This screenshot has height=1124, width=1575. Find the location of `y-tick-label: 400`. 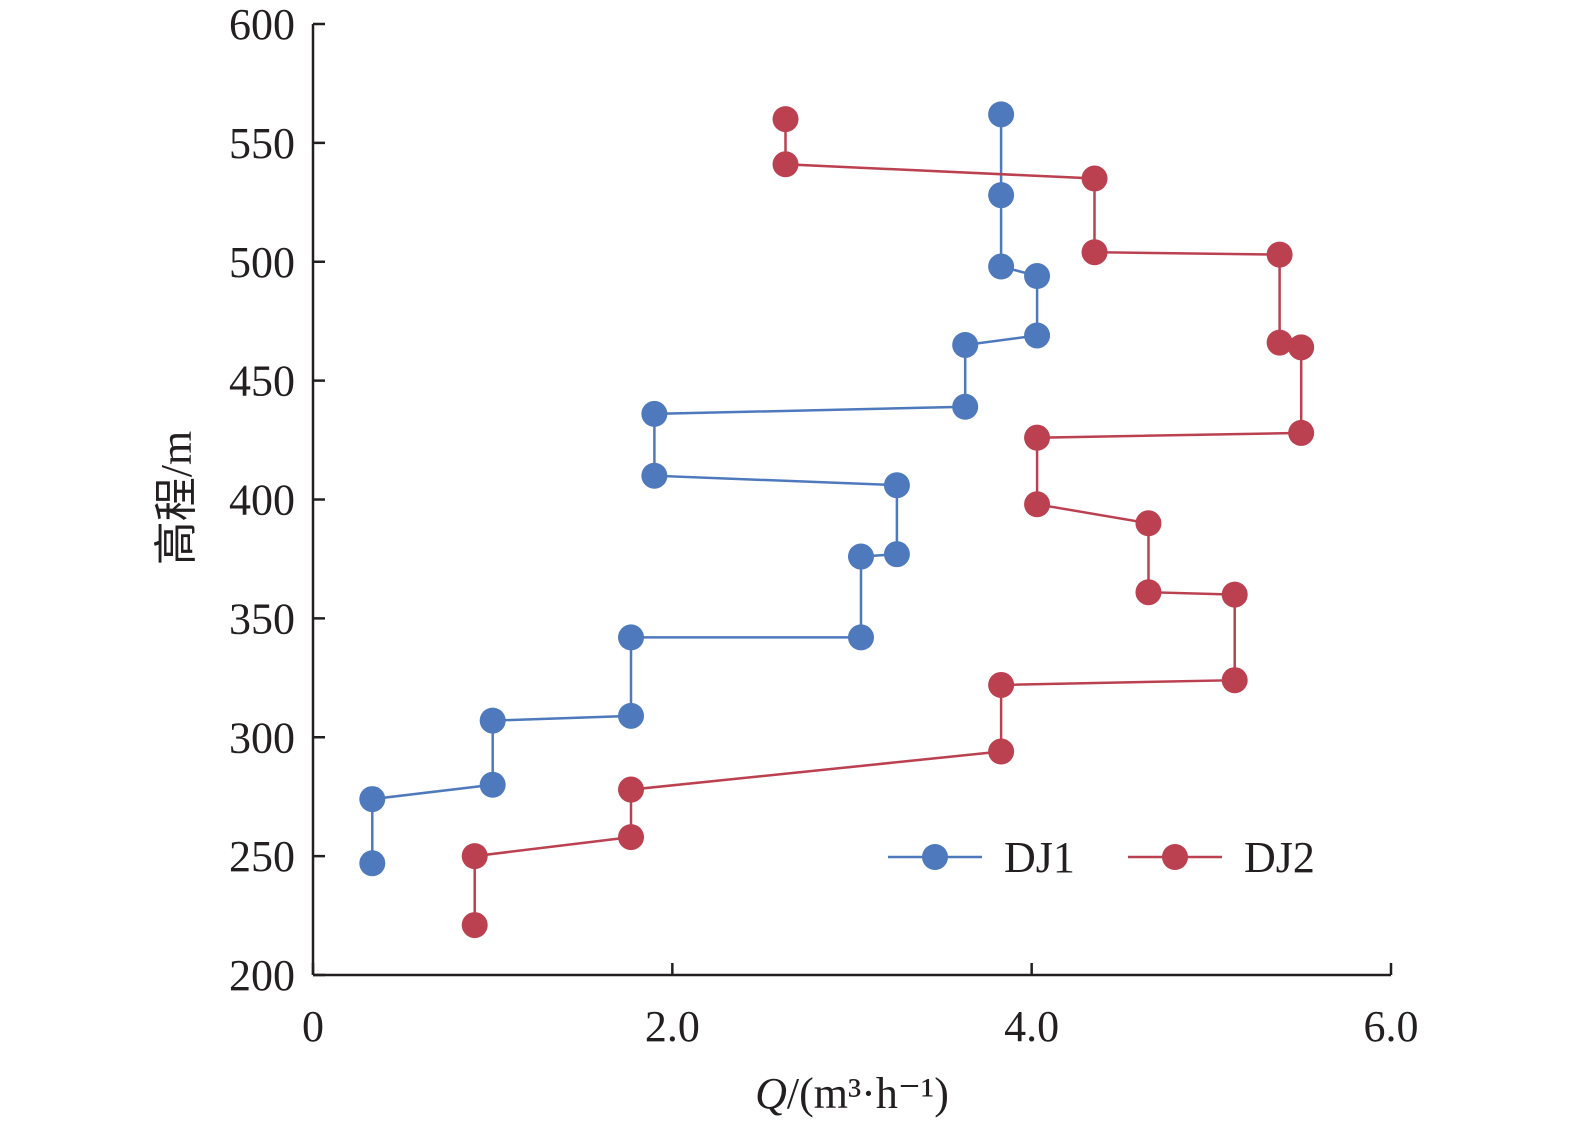

y-tick-label: 400 is located at coordinates (262, 500).